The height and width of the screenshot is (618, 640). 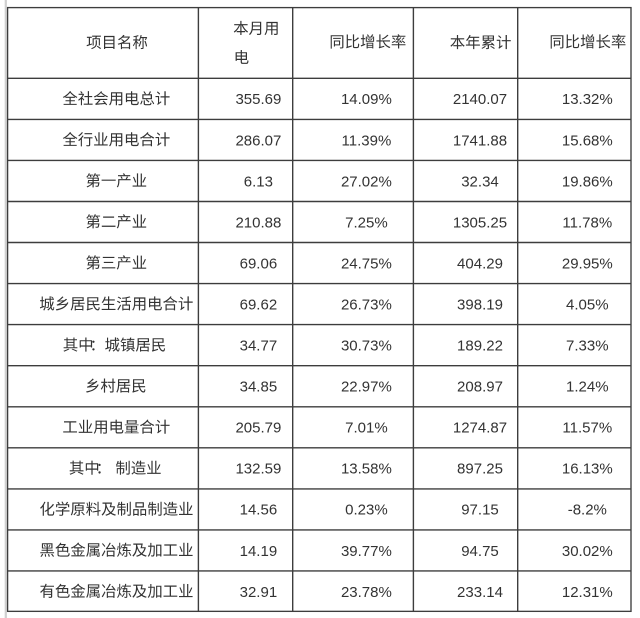 What do you see at coordinates (480, 592) in the screenshot?
I see `svg-text: 233.14` at bounding box center [480, 592].